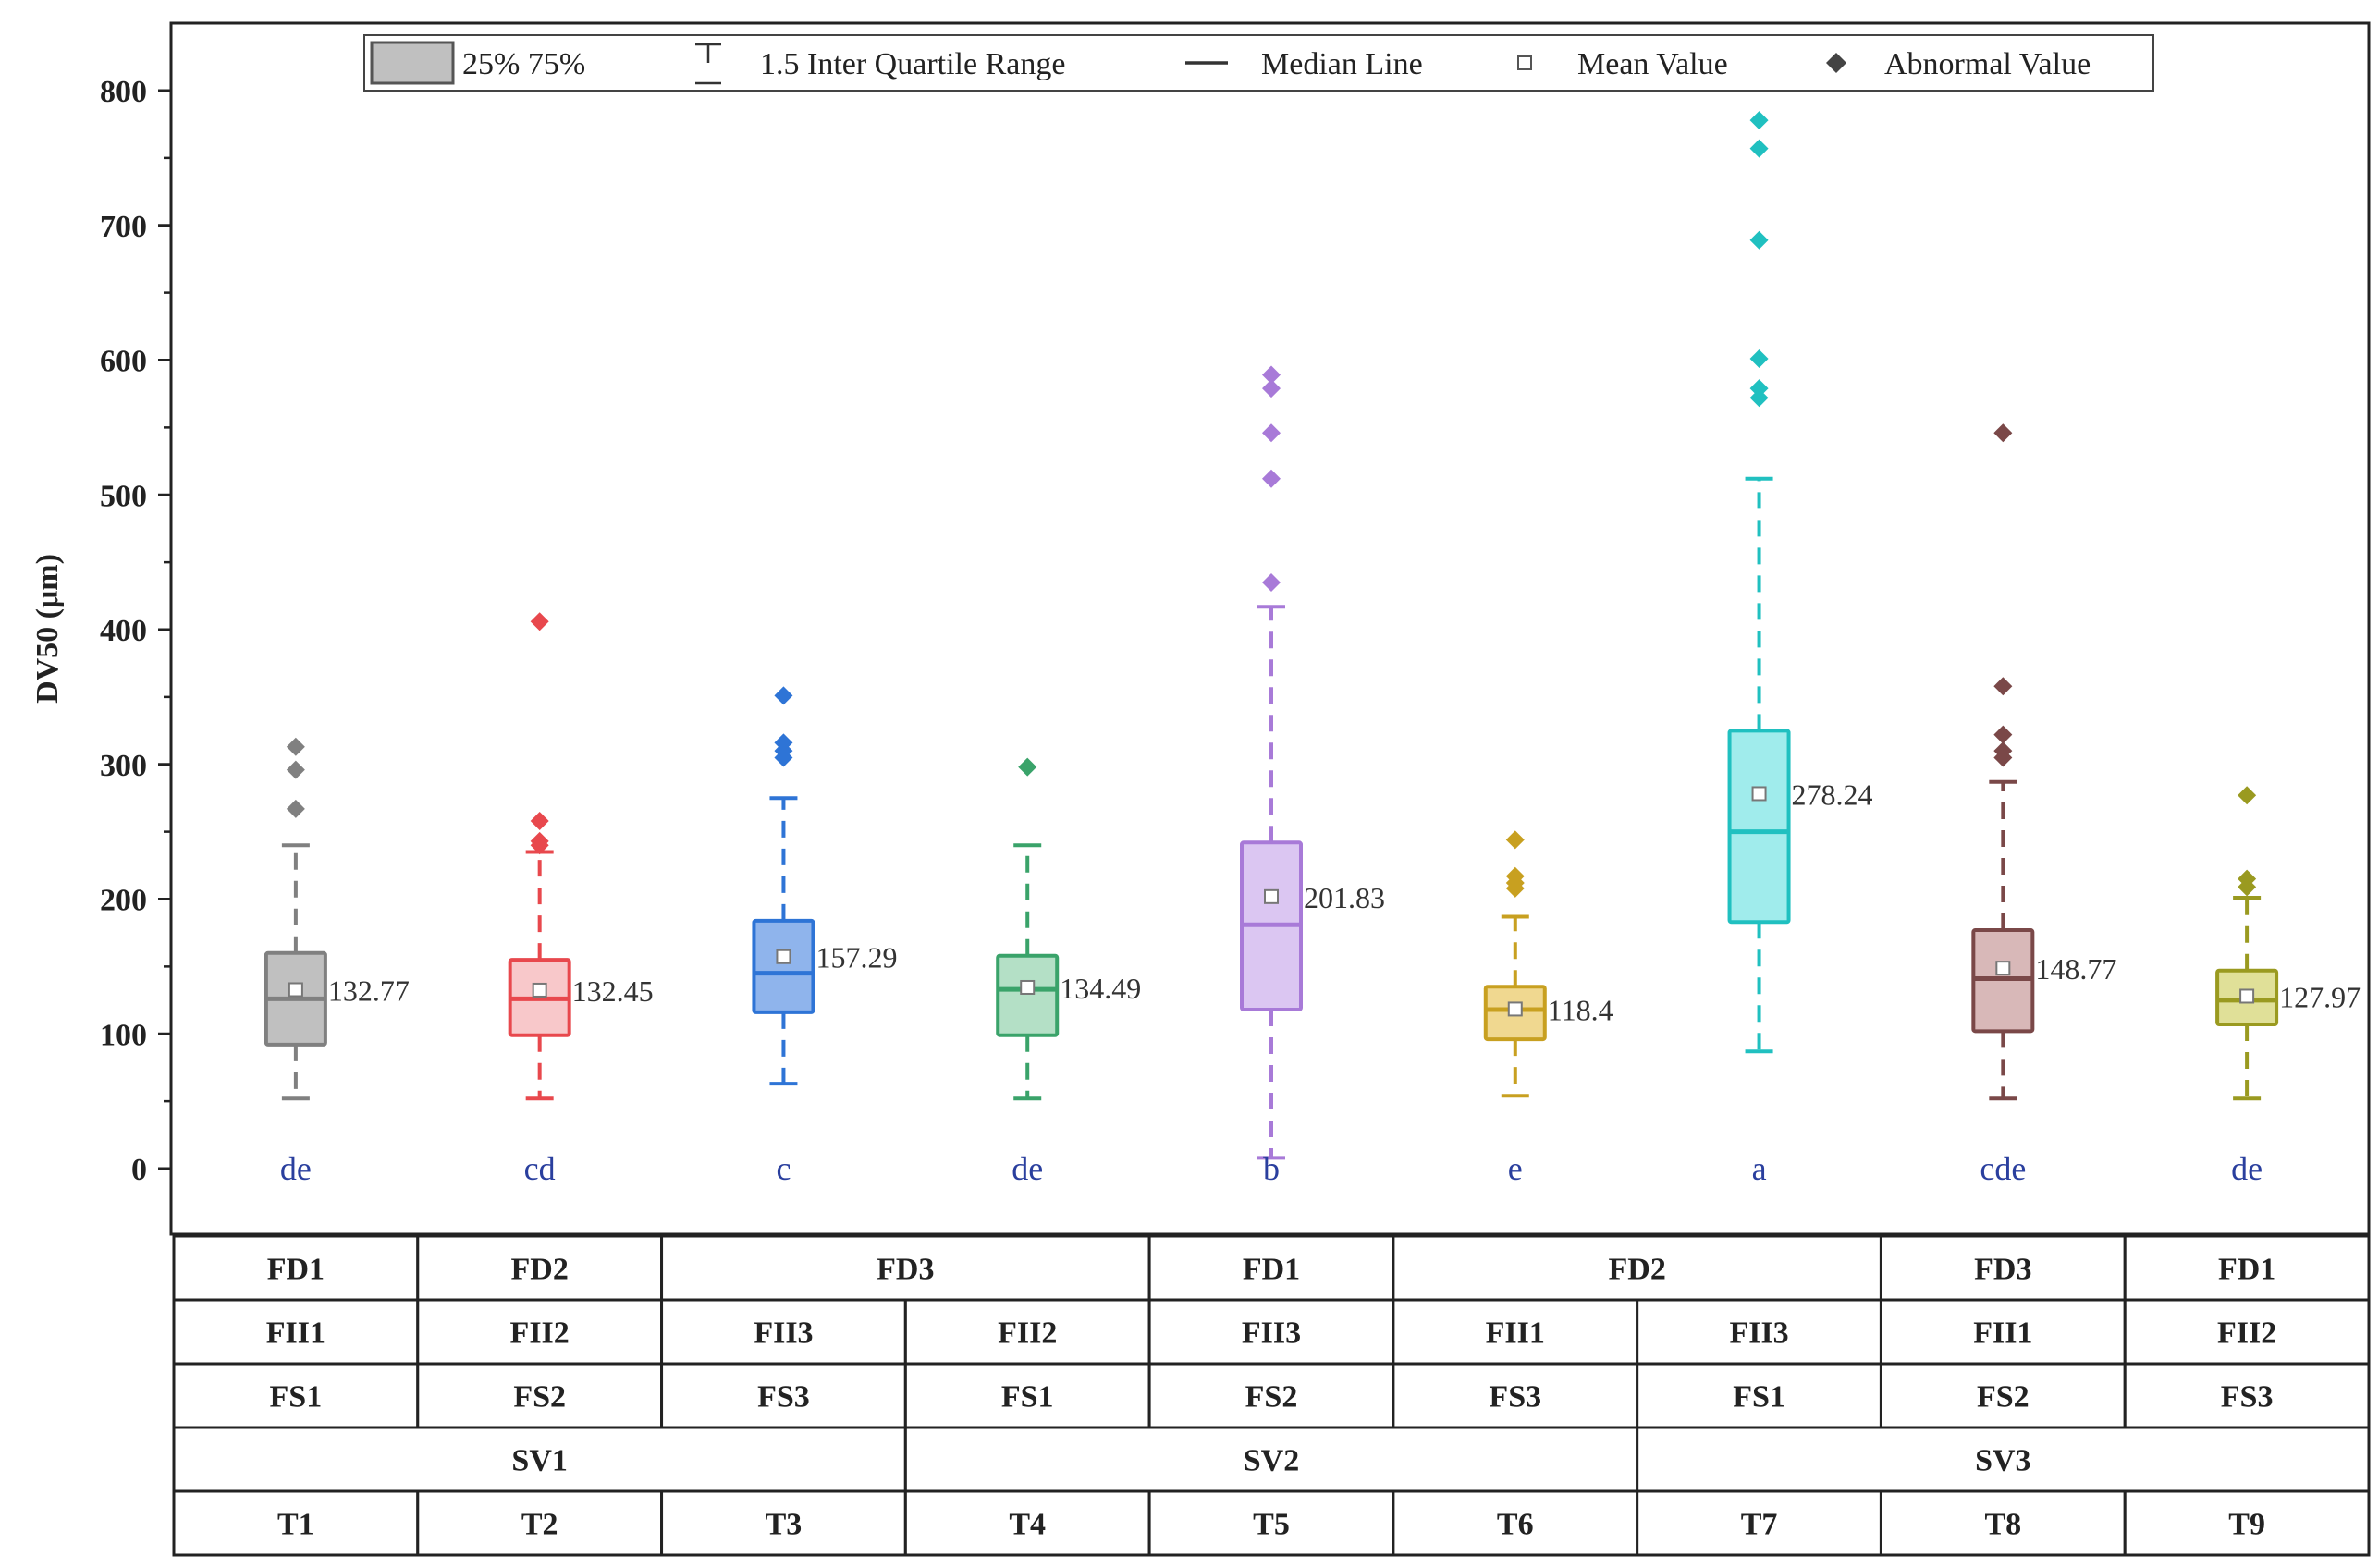 The height and width of the screenshot is (1568, 2379). What do you see at coordinates (2003, 1169) in the screenshot?
I see `significance-letter: cde` at bounding box center [2003, 1169].